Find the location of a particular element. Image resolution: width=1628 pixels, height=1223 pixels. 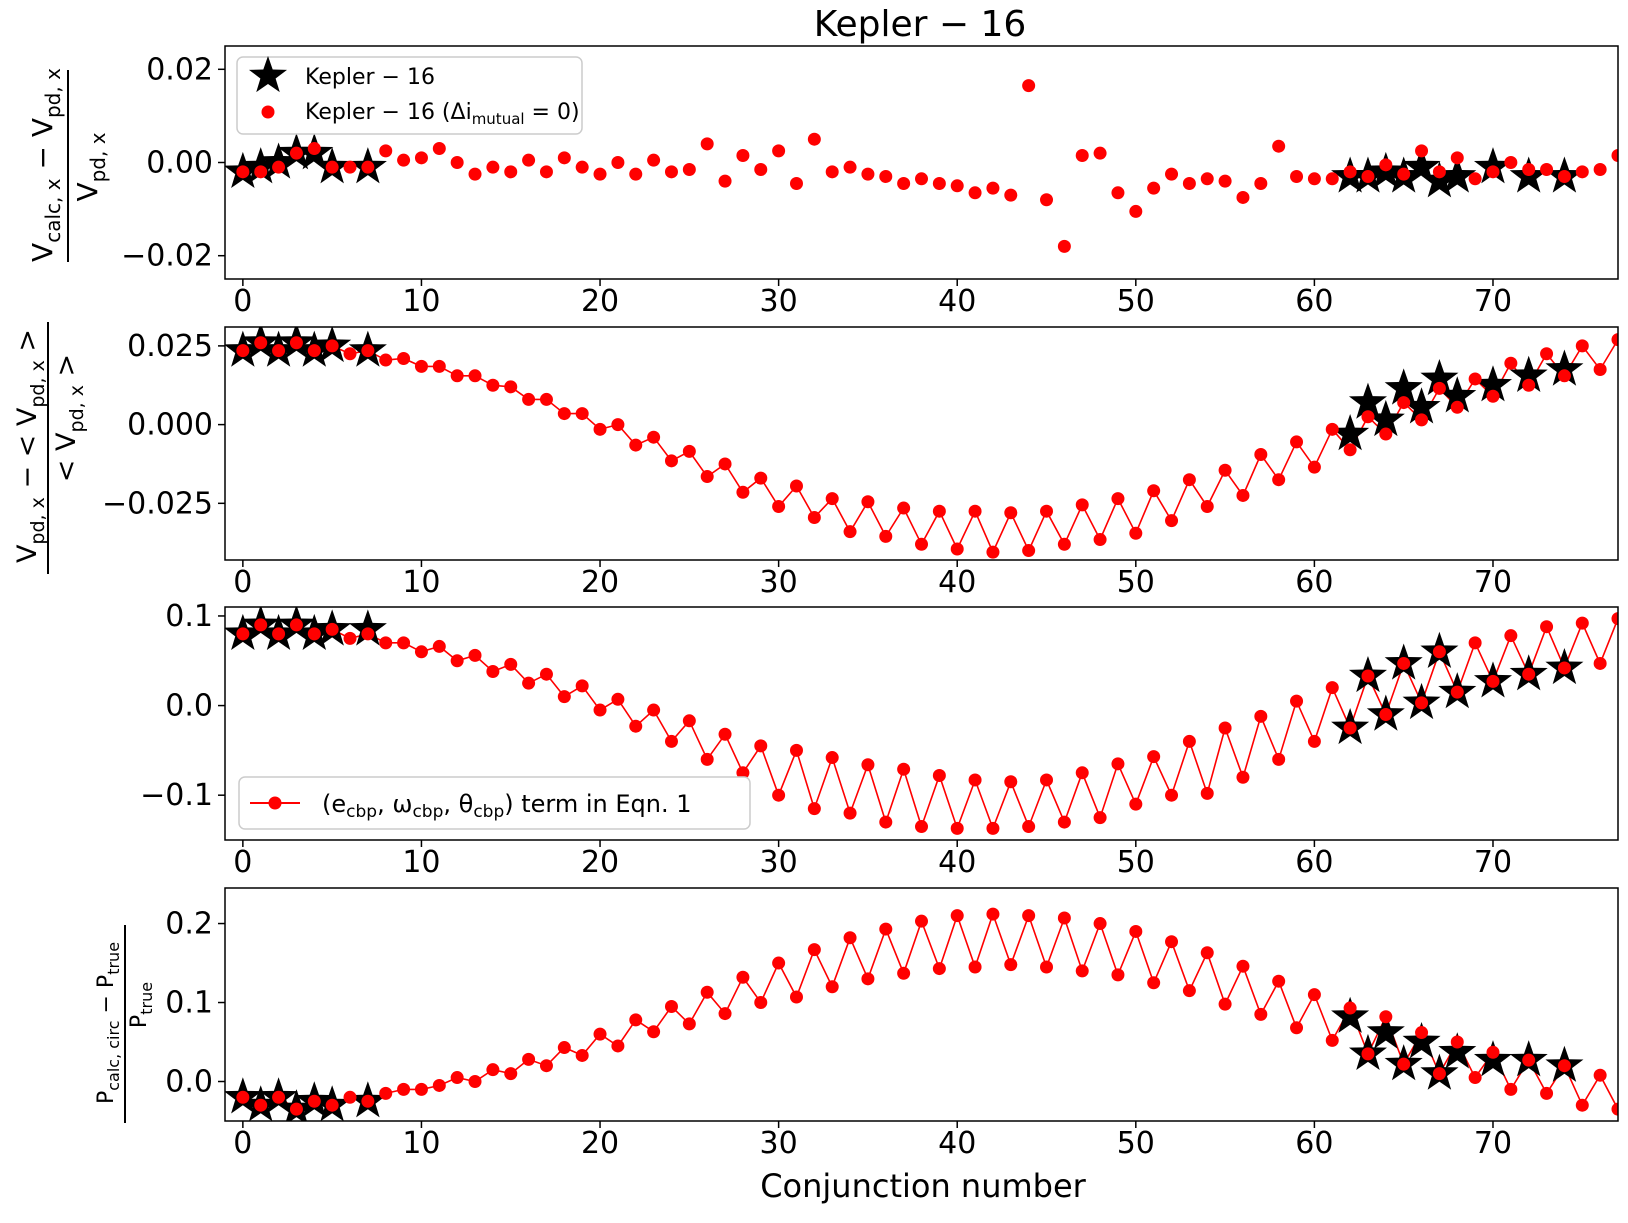

panel-1-data is located at coordinates (921, 166).